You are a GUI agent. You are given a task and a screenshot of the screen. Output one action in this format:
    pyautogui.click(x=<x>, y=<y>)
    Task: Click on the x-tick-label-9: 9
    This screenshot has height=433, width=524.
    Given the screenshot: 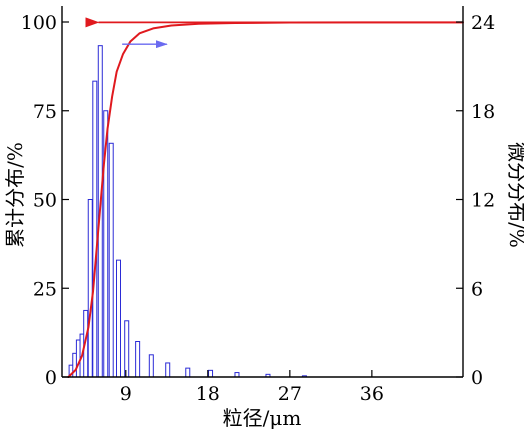 What is the action you would take?
    pyautogui.click(x=126, y=394)
    